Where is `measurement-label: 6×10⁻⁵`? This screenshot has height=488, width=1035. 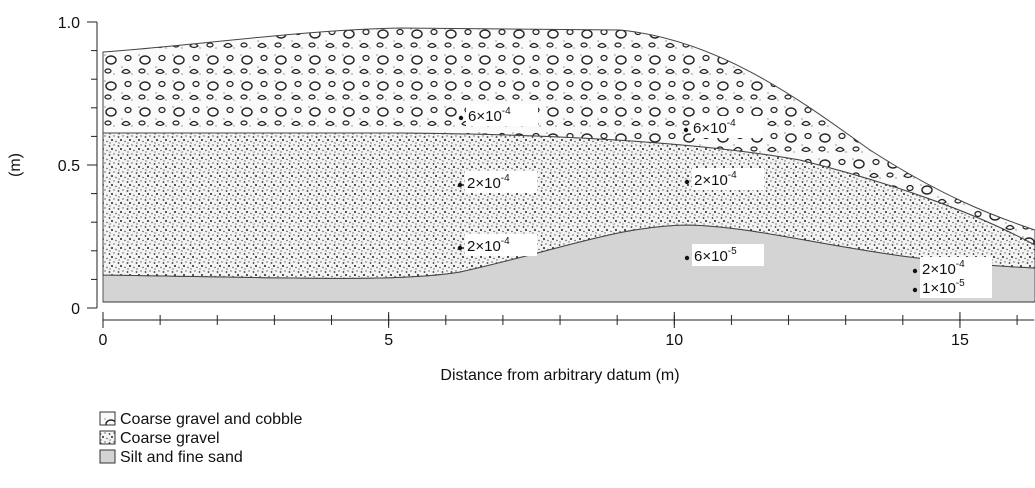 measurement-label: 6×10⁻⁵ is located at coordinates (715, 255).